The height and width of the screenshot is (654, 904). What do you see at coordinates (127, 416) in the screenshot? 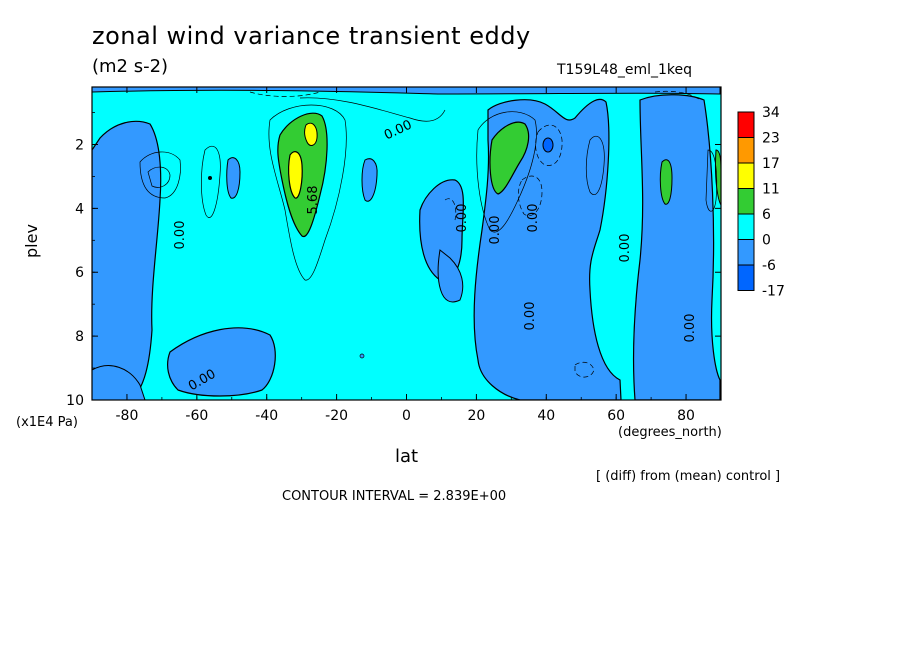
I see `x-tick-label: -80` at bounding box center [127, 416].